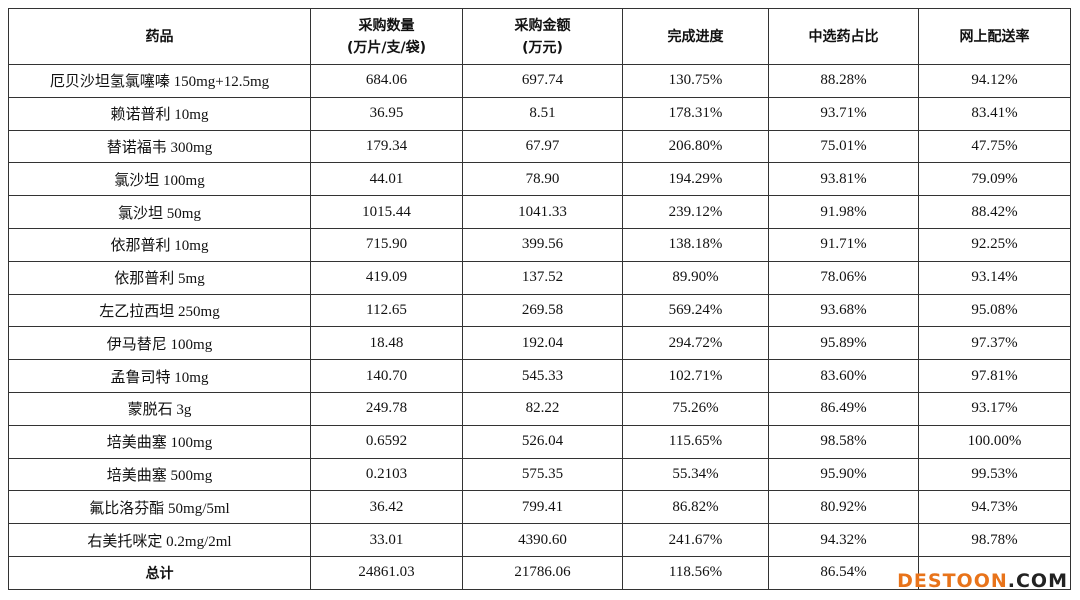  What do you see at coordinates (843, 572) in the screenshot?
I see `table-cell: 86.54%` at bounding box center [843, 572].